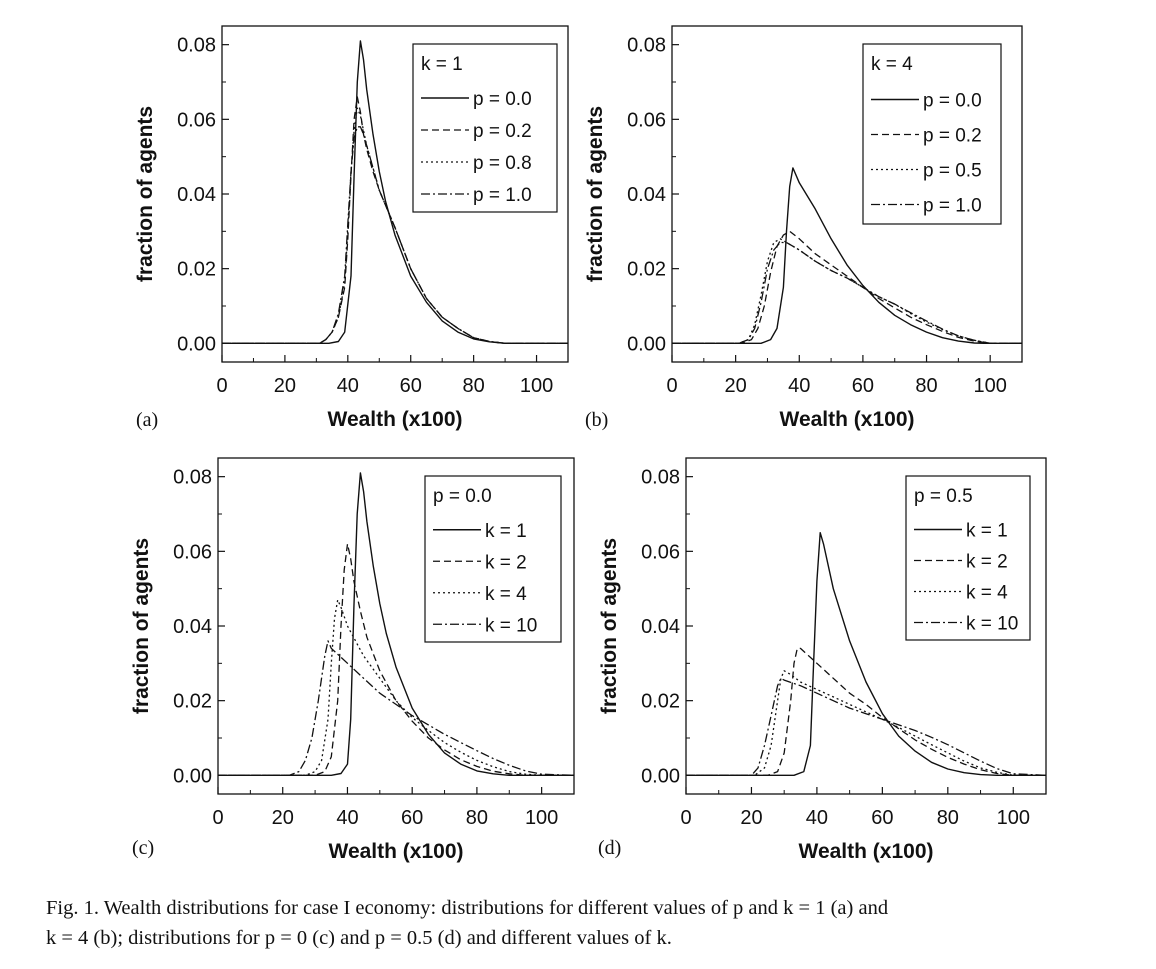 Image resolution: width=1156 pixels, height=969 pixels. I want to click on panel-tag: (b), so click(596, 420).